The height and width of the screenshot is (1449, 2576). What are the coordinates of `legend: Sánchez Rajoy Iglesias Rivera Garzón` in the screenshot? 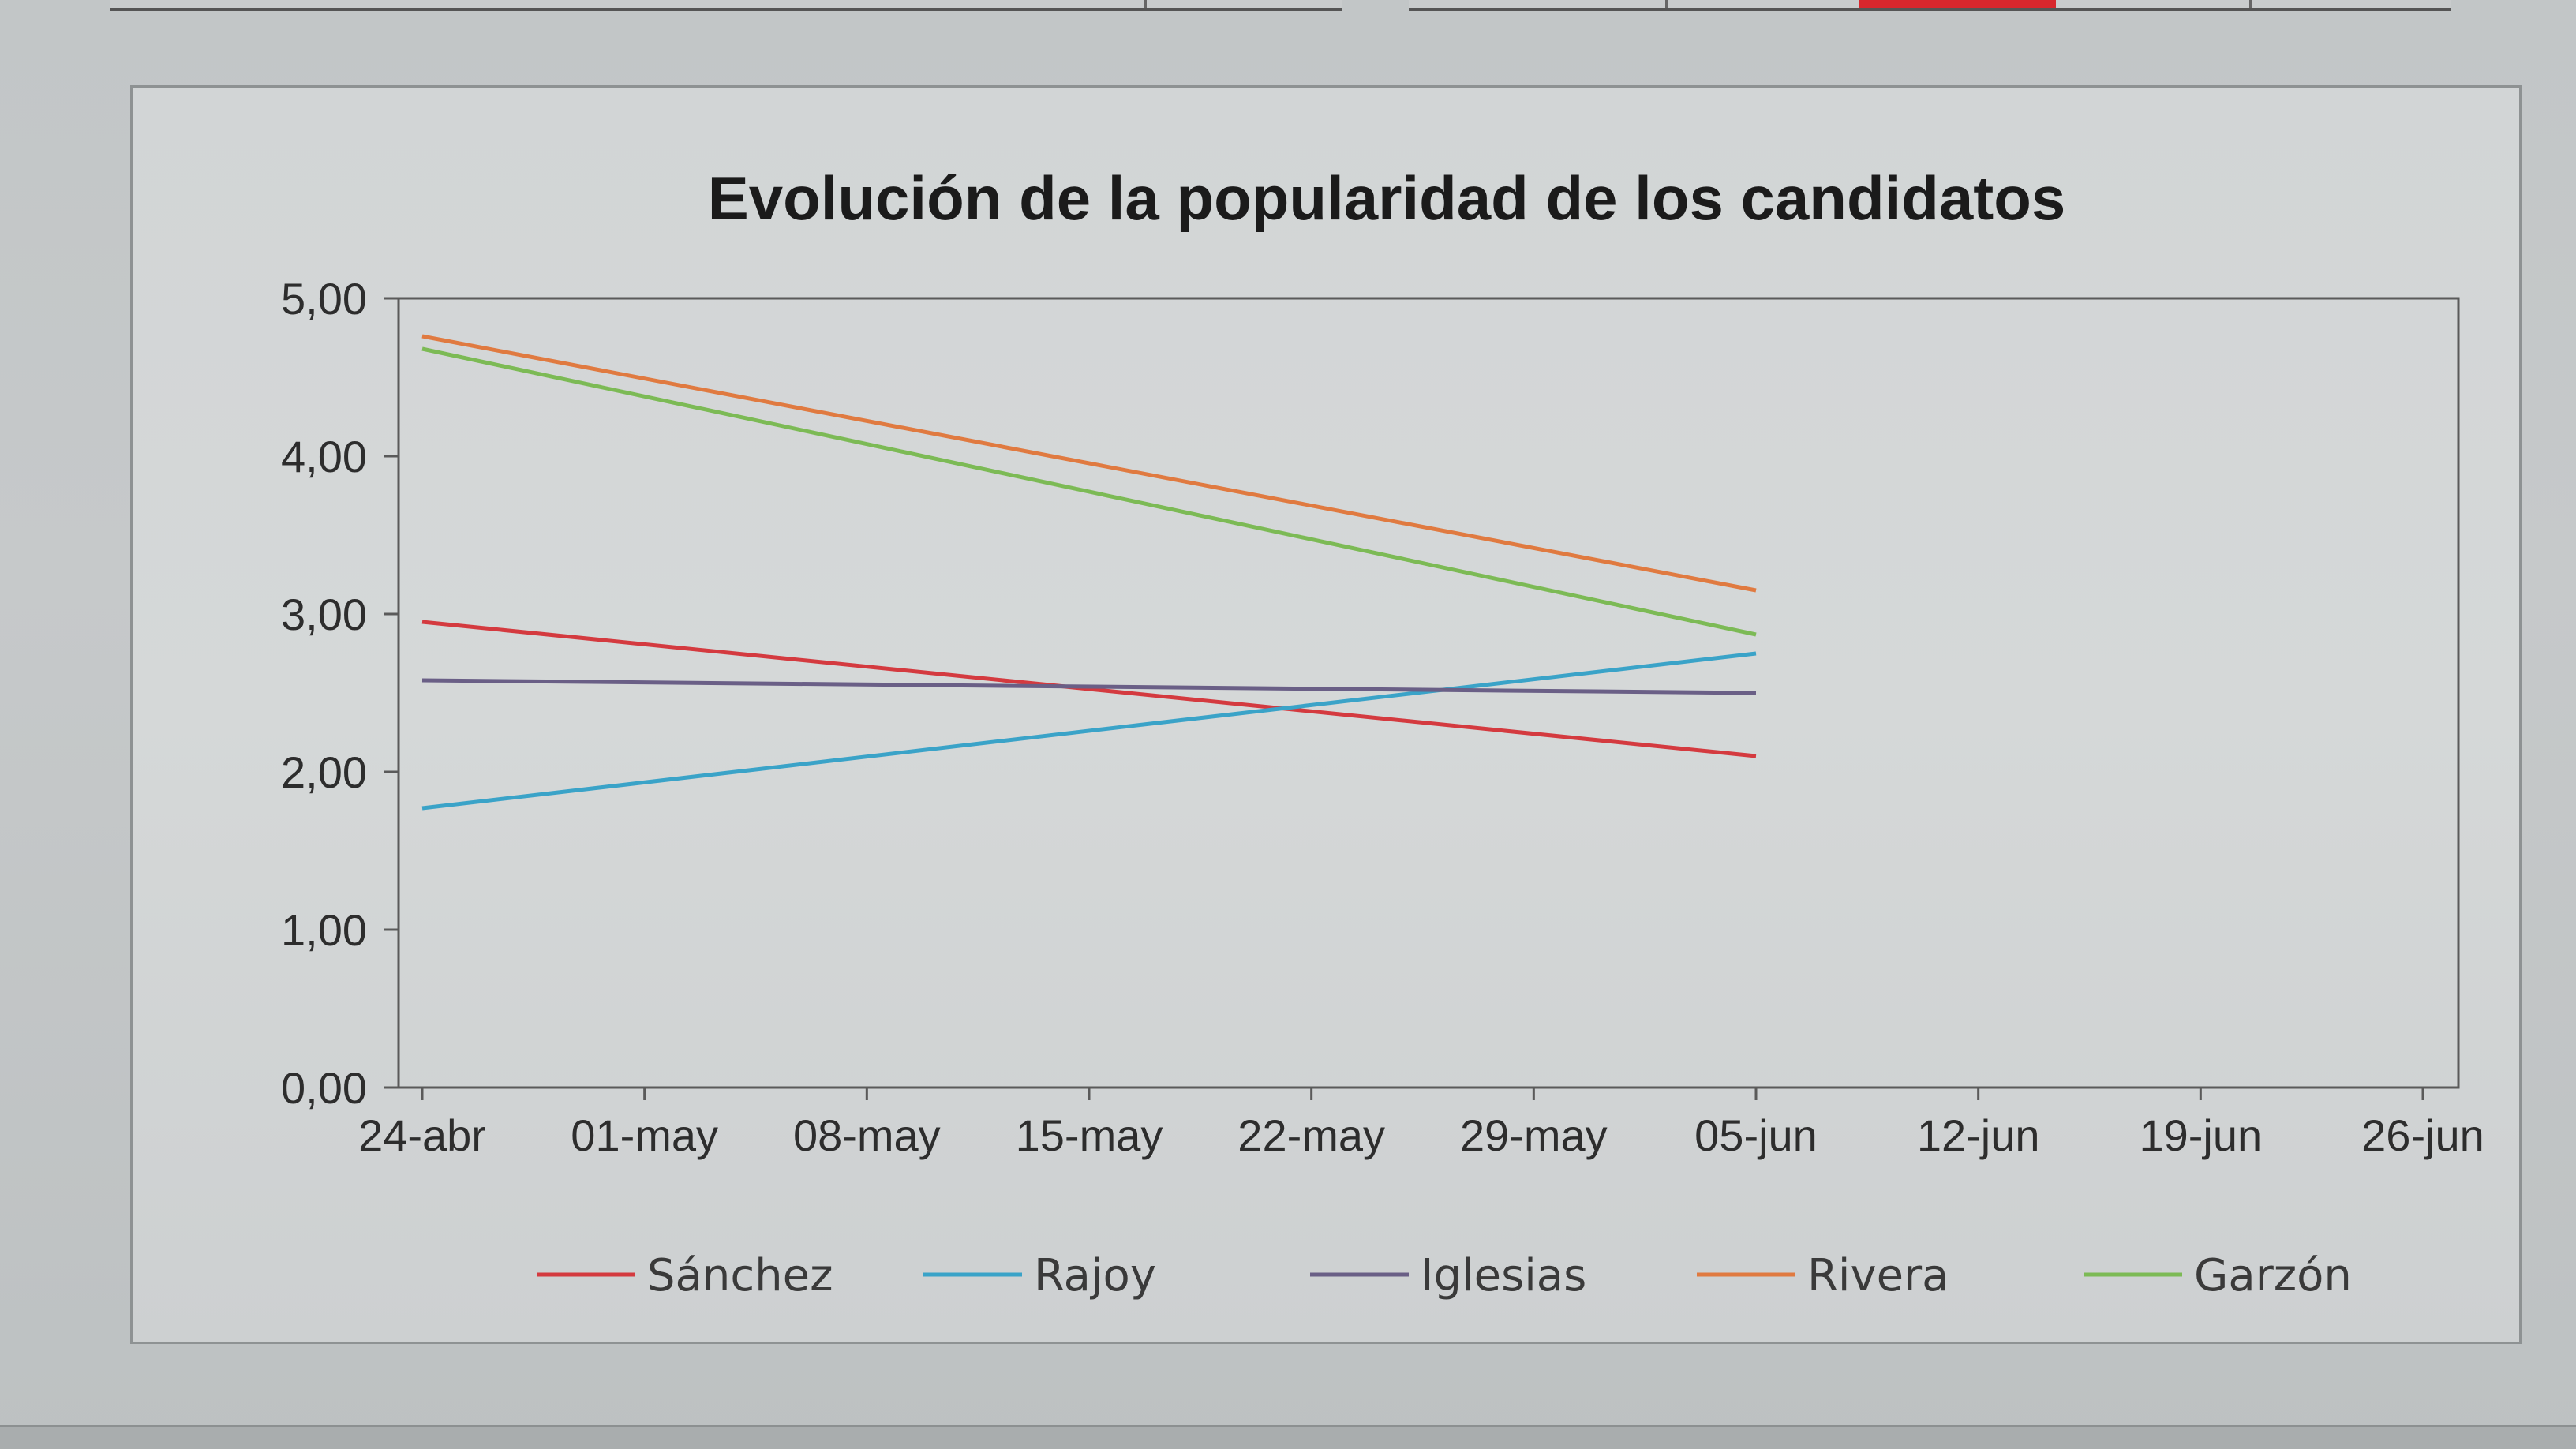 It's located at (1444, 1275).